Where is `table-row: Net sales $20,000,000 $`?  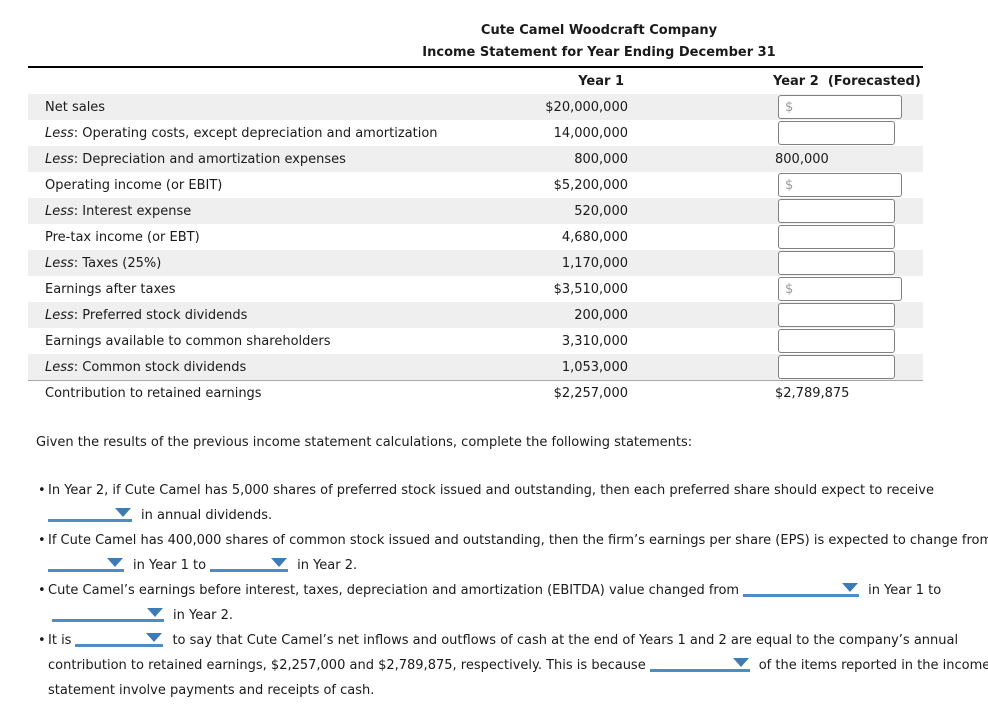 table-row: Net sales $20,000,000 $ is located at coordinates (475, 107).